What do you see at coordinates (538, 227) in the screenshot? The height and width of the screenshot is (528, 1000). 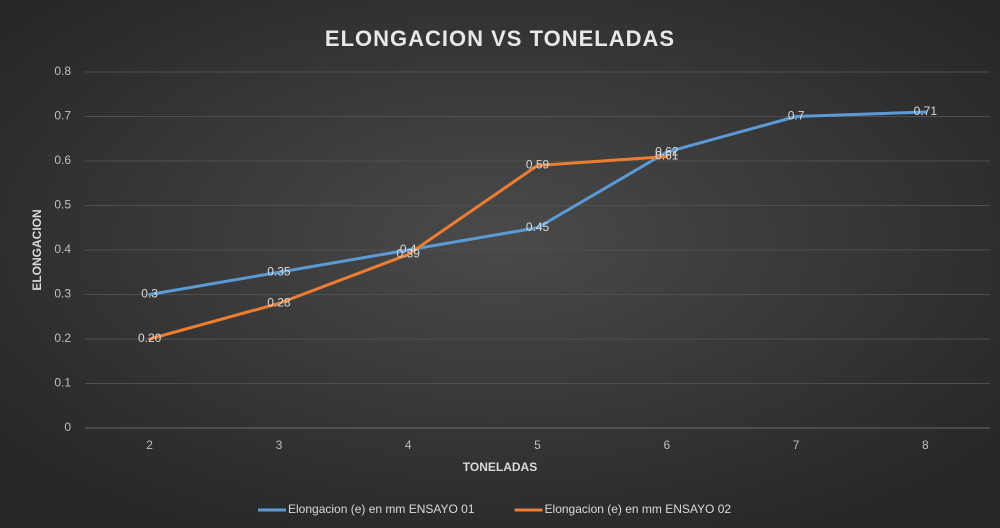 I see `data-label: 0.45` at bounding box center [538, 227].